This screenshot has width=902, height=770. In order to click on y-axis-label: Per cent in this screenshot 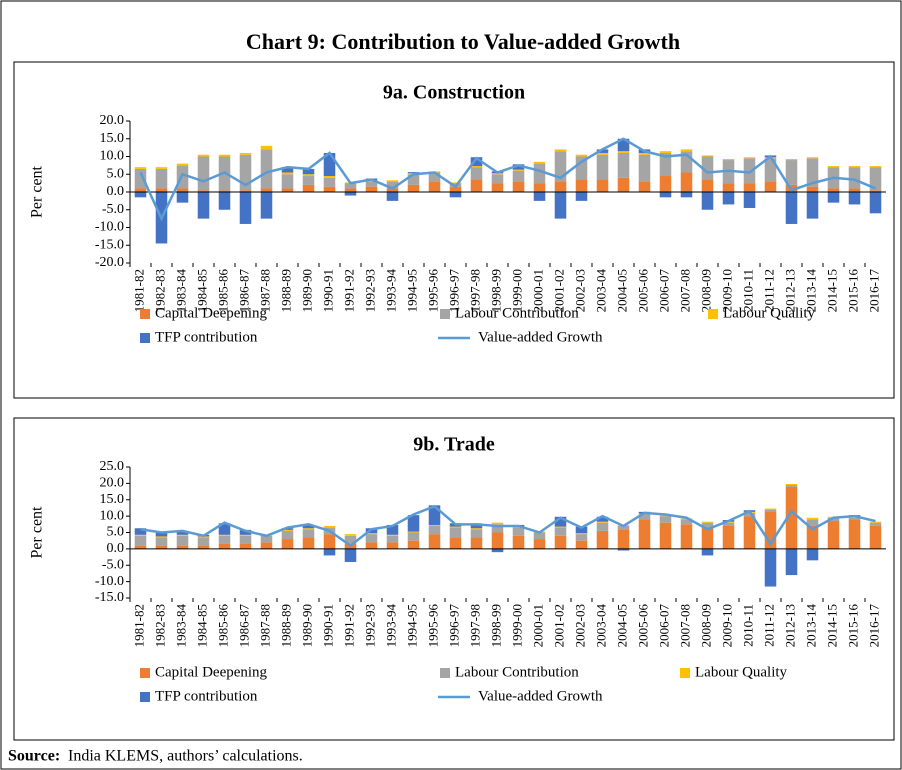, I will do `click(37, 191)`.